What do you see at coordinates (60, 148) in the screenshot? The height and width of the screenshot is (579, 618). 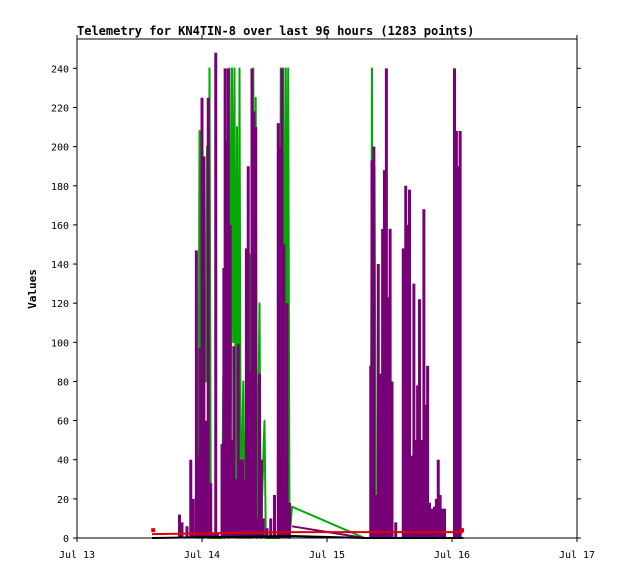 I see `y-tick-label: 200` at bounding box center [60, 148].